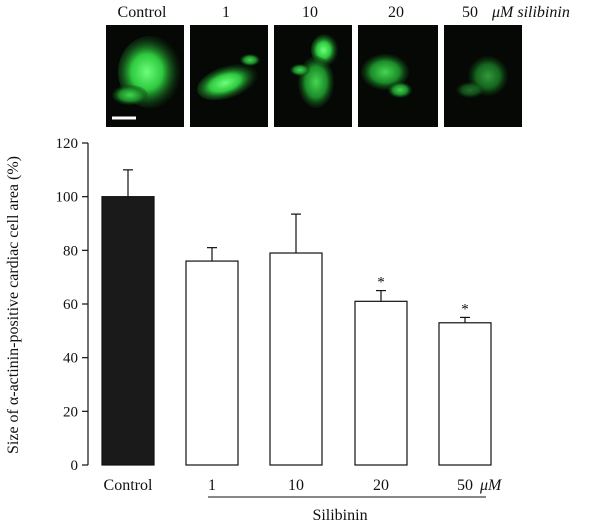 This screenshot has width=600, height=529. I want to click on y-tick-label: 60, so click(70, 305).